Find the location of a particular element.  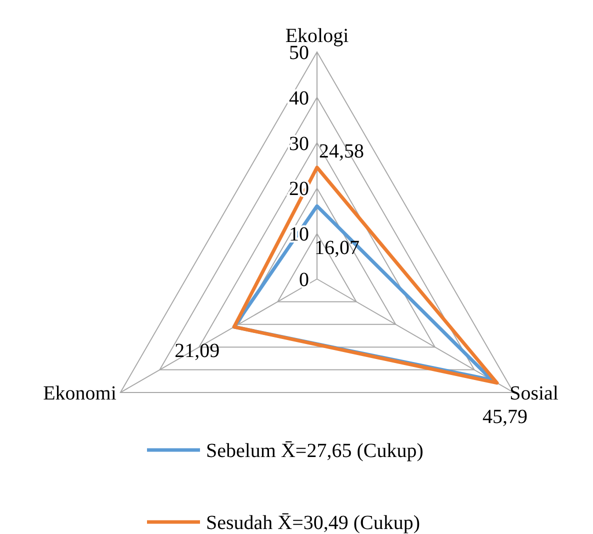

spoke-label: Sosial is located at coordinates (534, 393).